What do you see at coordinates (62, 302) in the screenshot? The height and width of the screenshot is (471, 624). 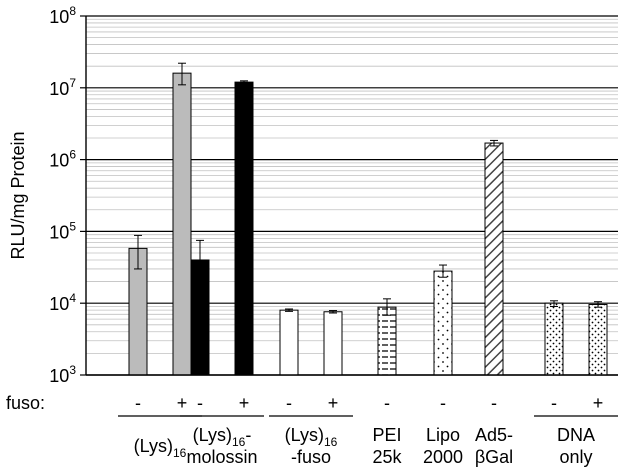 I see `y-tick-label: 10⁴` at bounding box center [62, 302].